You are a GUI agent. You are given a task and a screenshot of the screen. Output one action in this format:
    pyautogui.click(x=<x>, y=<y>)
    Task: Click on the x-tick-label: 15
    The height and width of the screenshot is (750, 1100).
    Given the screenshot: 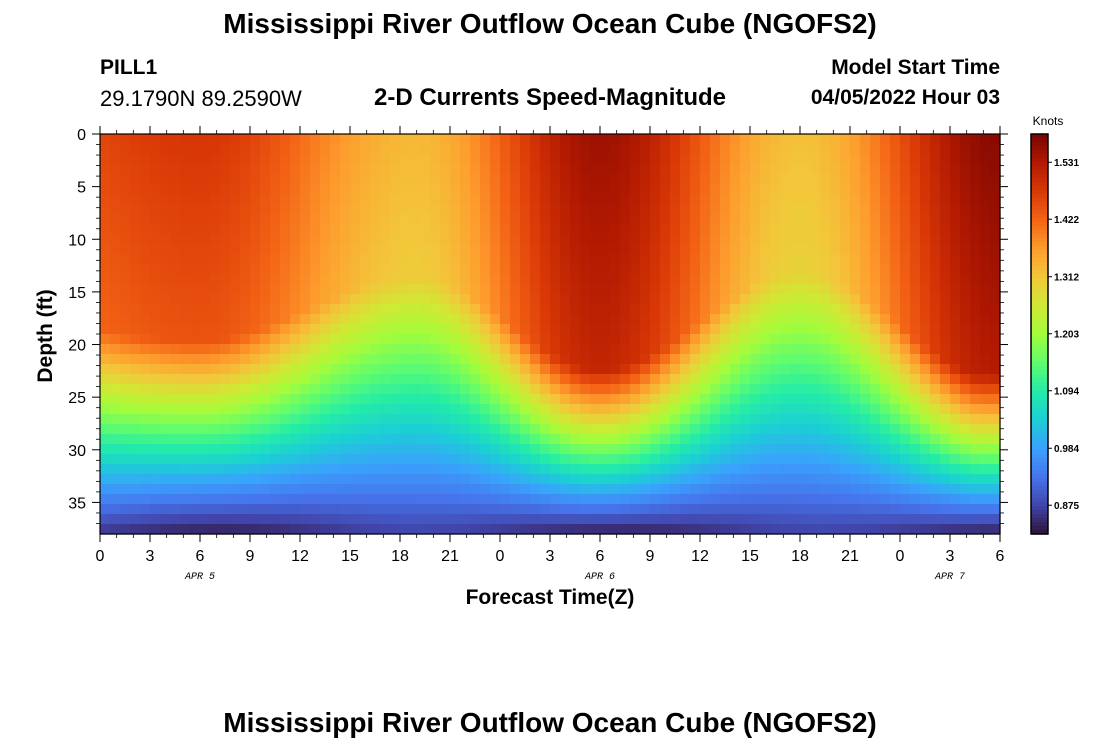 What is the action you would take?
    pyautogui.click(x=750, y=556)
    